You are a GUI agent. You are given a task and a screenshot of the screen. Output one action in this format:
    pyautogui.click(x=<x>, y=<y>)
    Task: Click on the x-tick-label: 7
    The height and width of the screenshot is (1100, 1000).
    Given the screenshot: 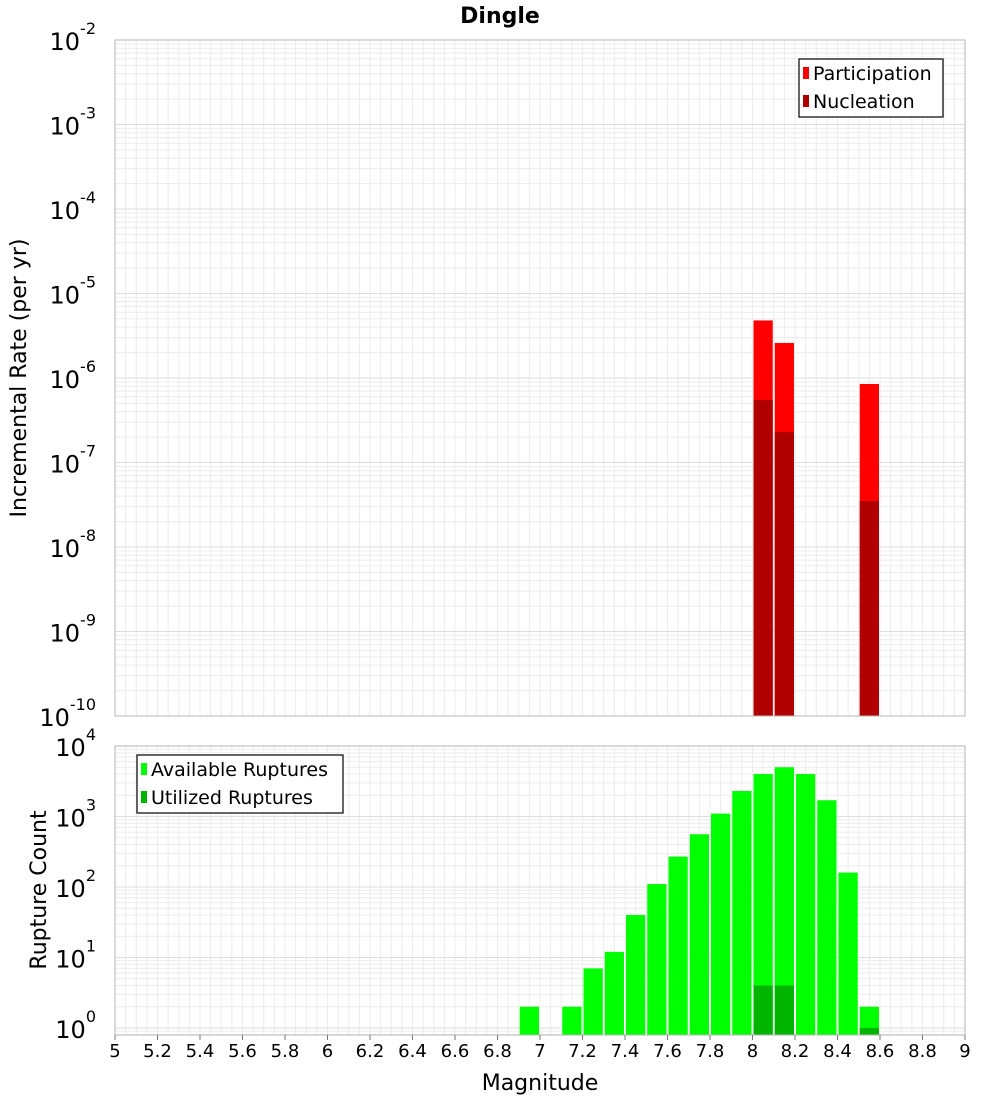 What is the action you would take?
    pyautogui.click(x=539, y=1051)
    